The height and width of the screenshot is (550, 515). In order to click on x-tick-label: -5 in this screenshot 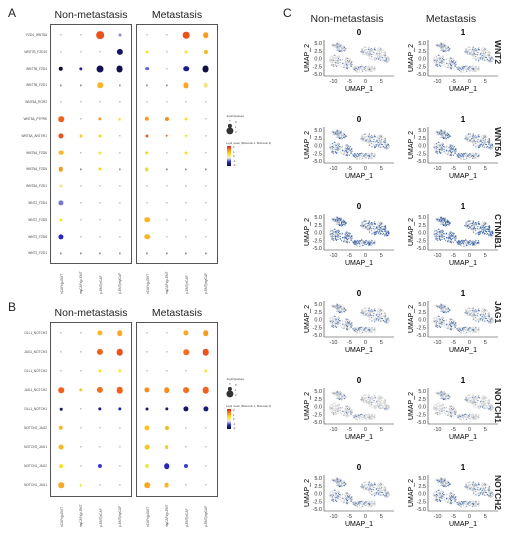, I will do `click(349, 169)`.